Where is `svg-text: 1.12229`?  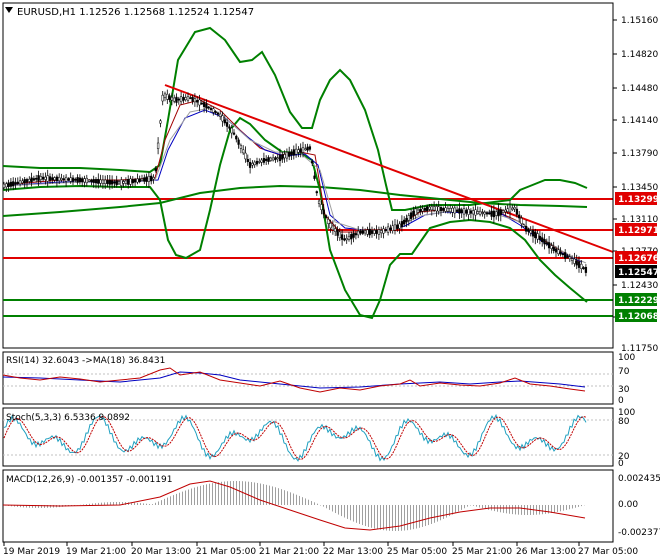
svg-text: 1.12229 is located at coordinates (638, 301).